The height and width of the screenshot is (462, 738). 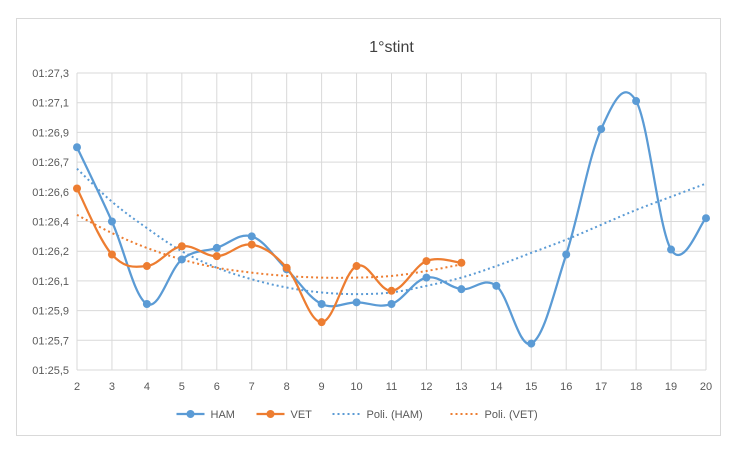 What do you see at coordinates (496, 387) in the screenshot?
I see `x-tick-label: 14` at bounding box center [496, 387].